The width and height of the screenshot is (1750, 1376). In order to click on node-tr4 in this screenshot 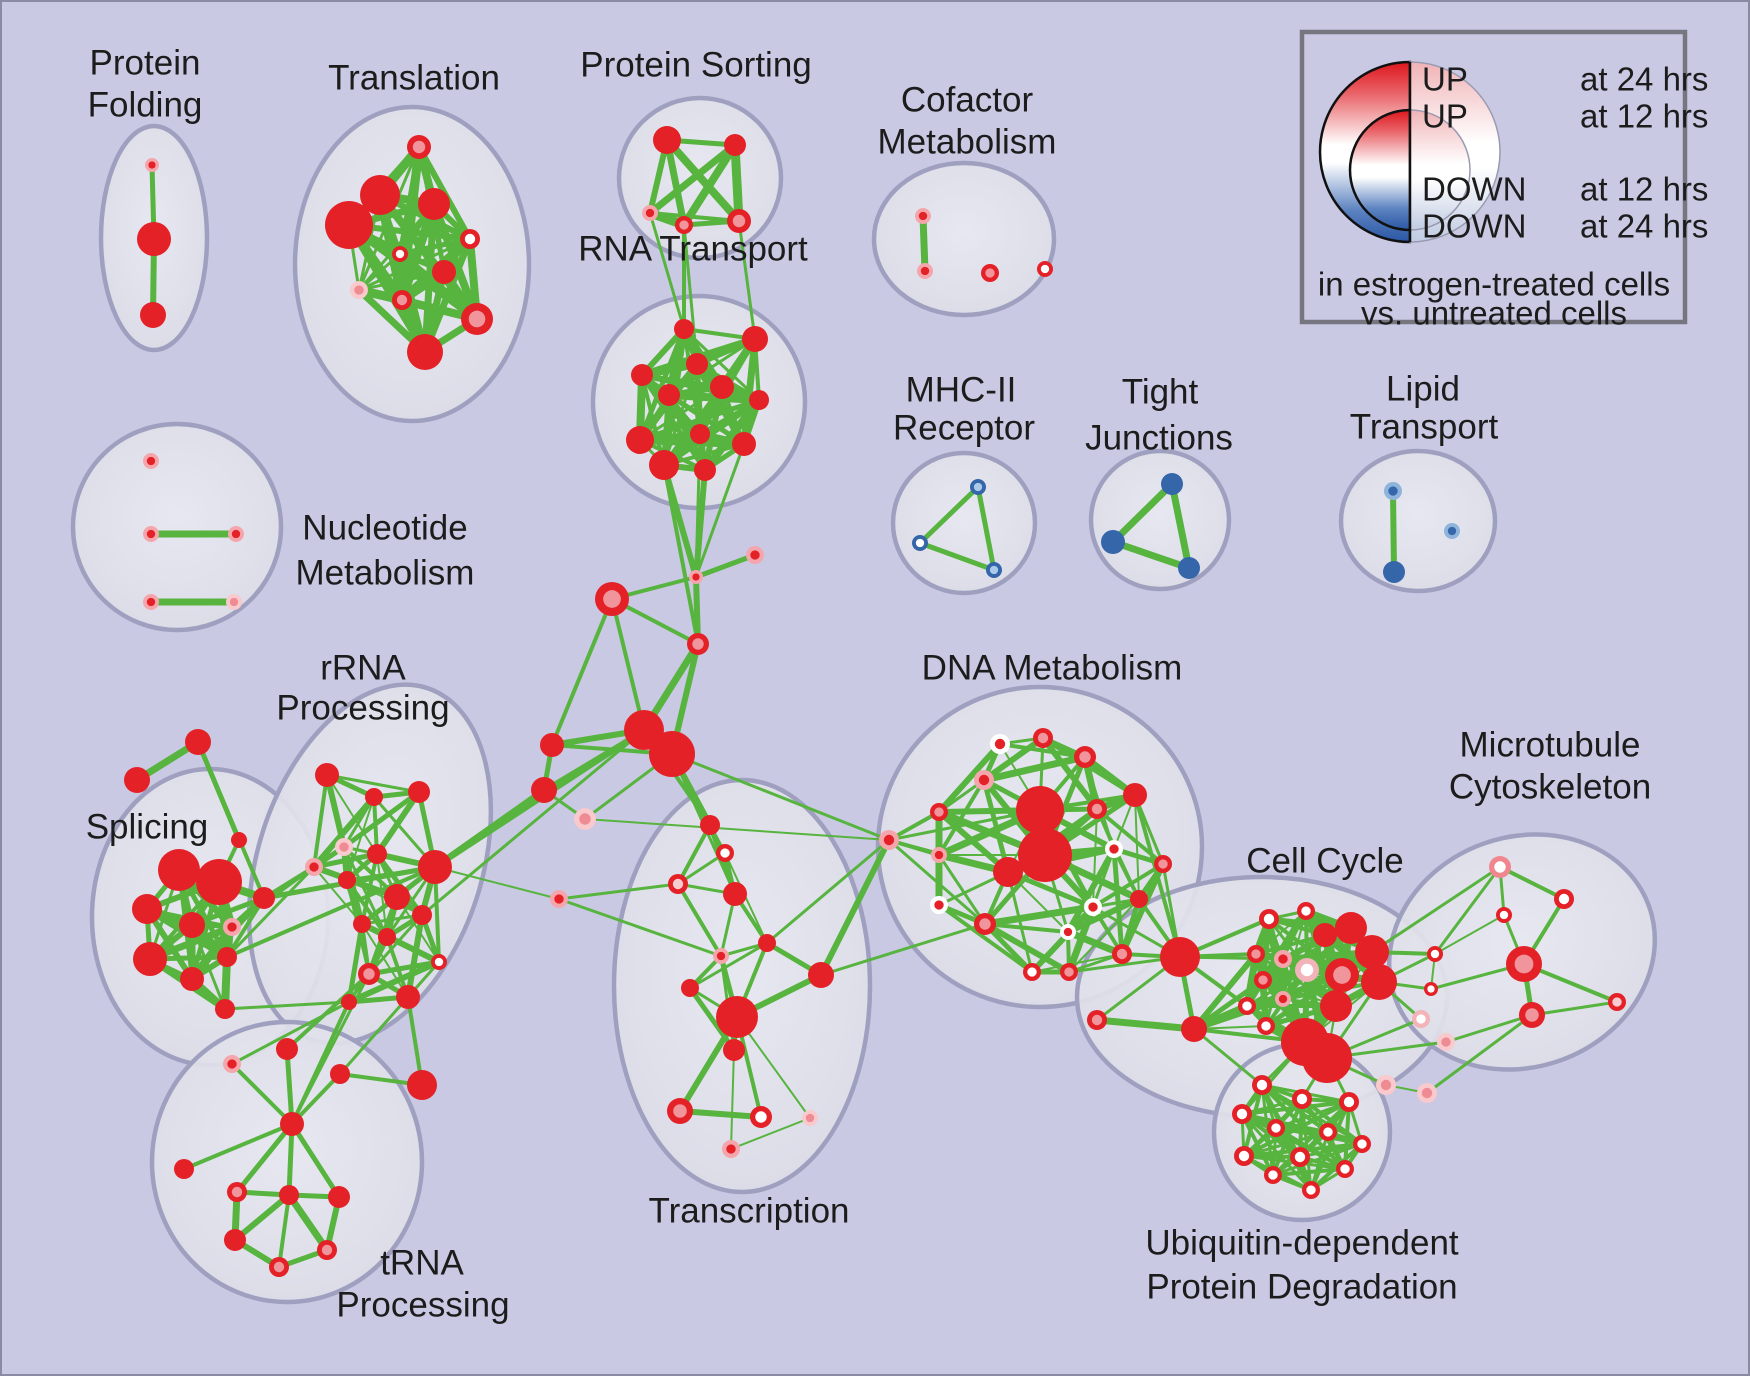, I will do `click(349, 225)`.